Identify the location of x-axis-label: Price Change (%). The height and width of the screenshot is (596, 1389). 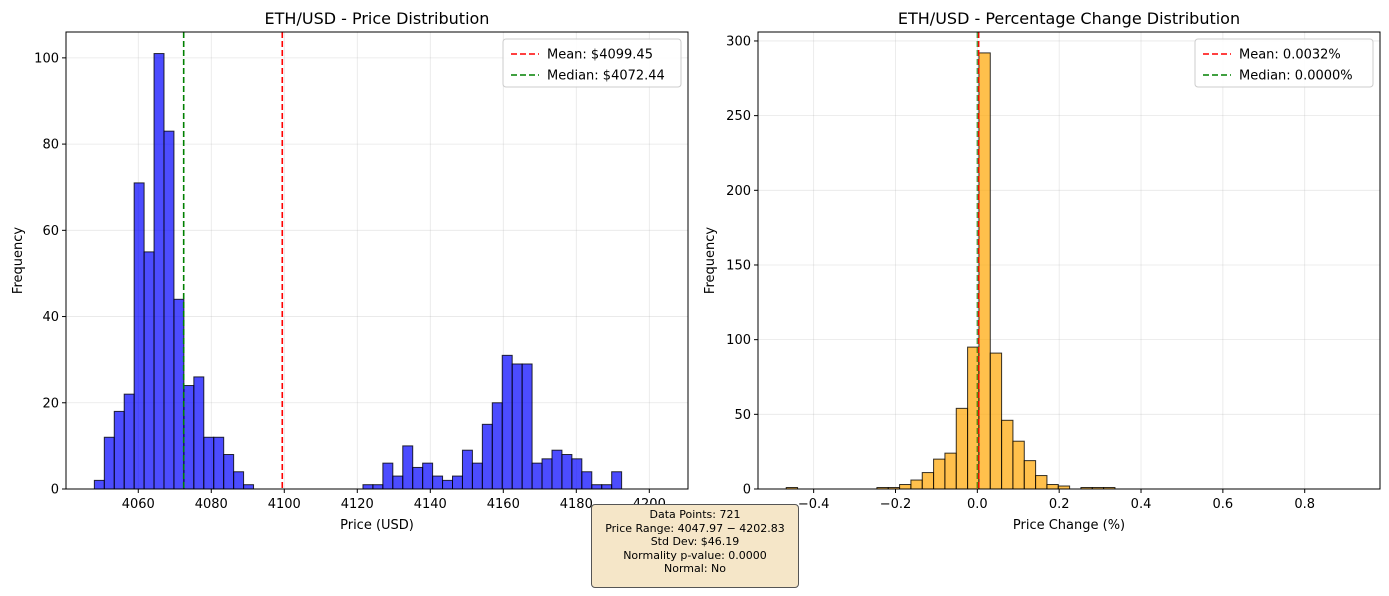
(1069, 525).